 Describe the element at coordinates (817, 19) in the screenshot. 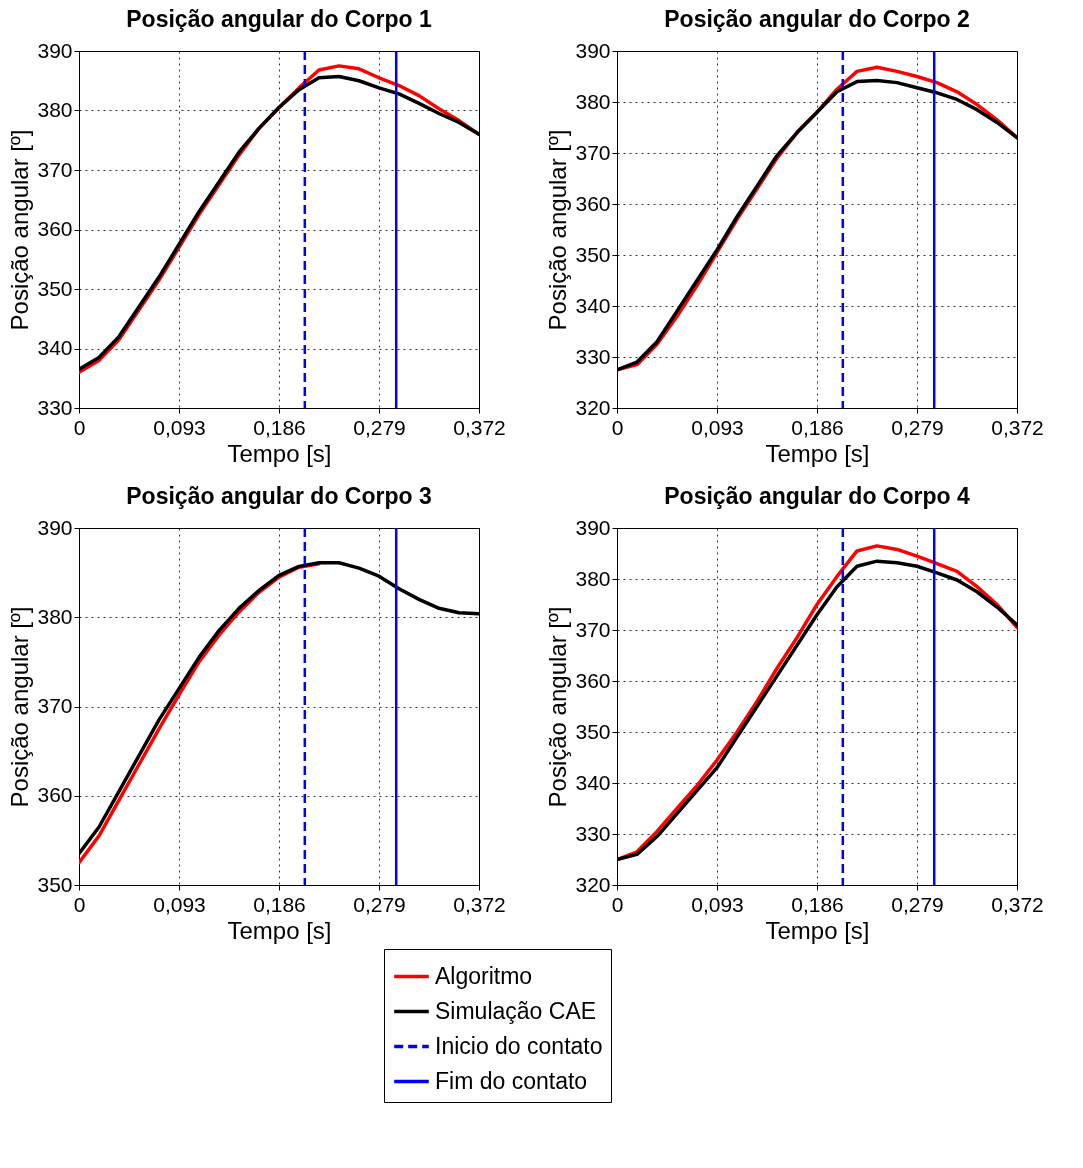

I see `chart-title: Posição angular do Corpo 2` at that location.